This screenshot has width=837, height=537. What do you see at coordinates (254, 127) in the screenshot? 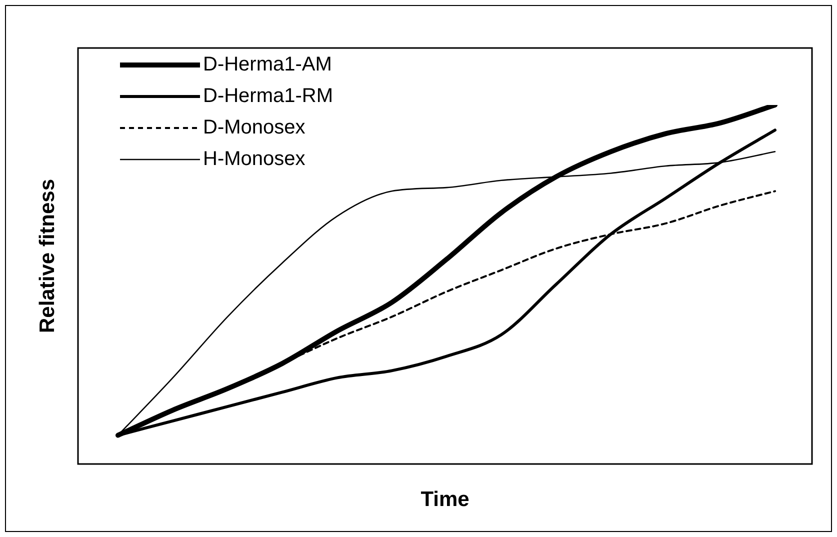
I see `legend-label: D-Monosex` at bounding box center [254, 127].